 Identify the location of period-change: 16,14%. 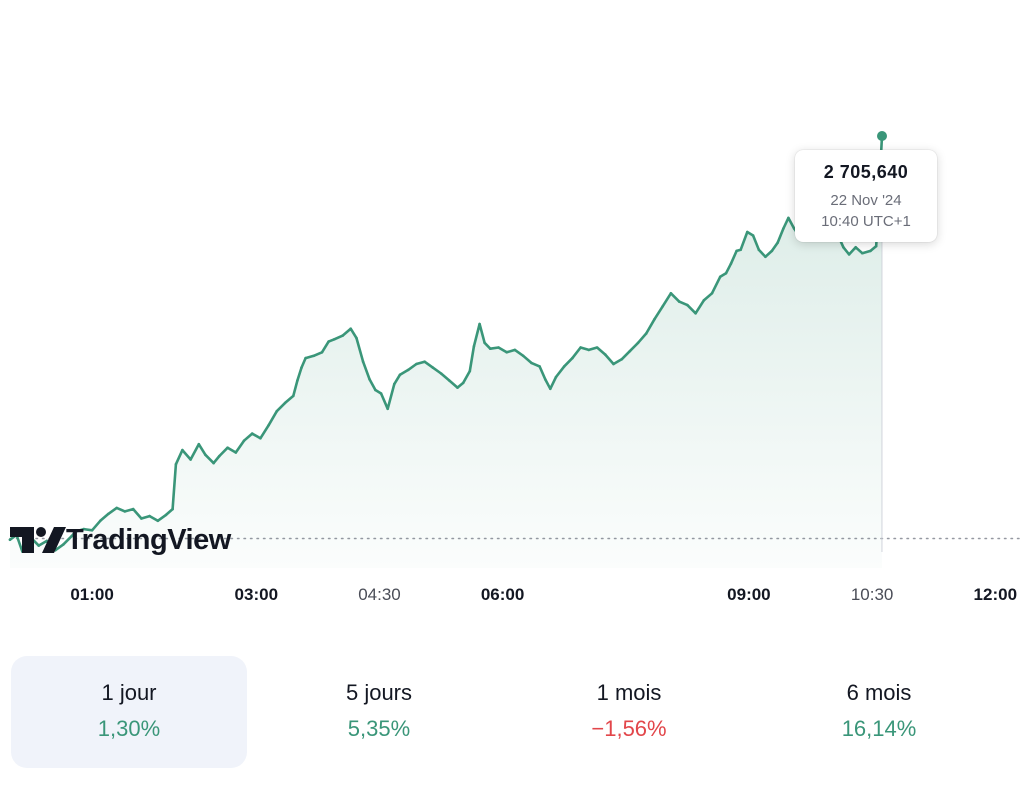
(879, 728).